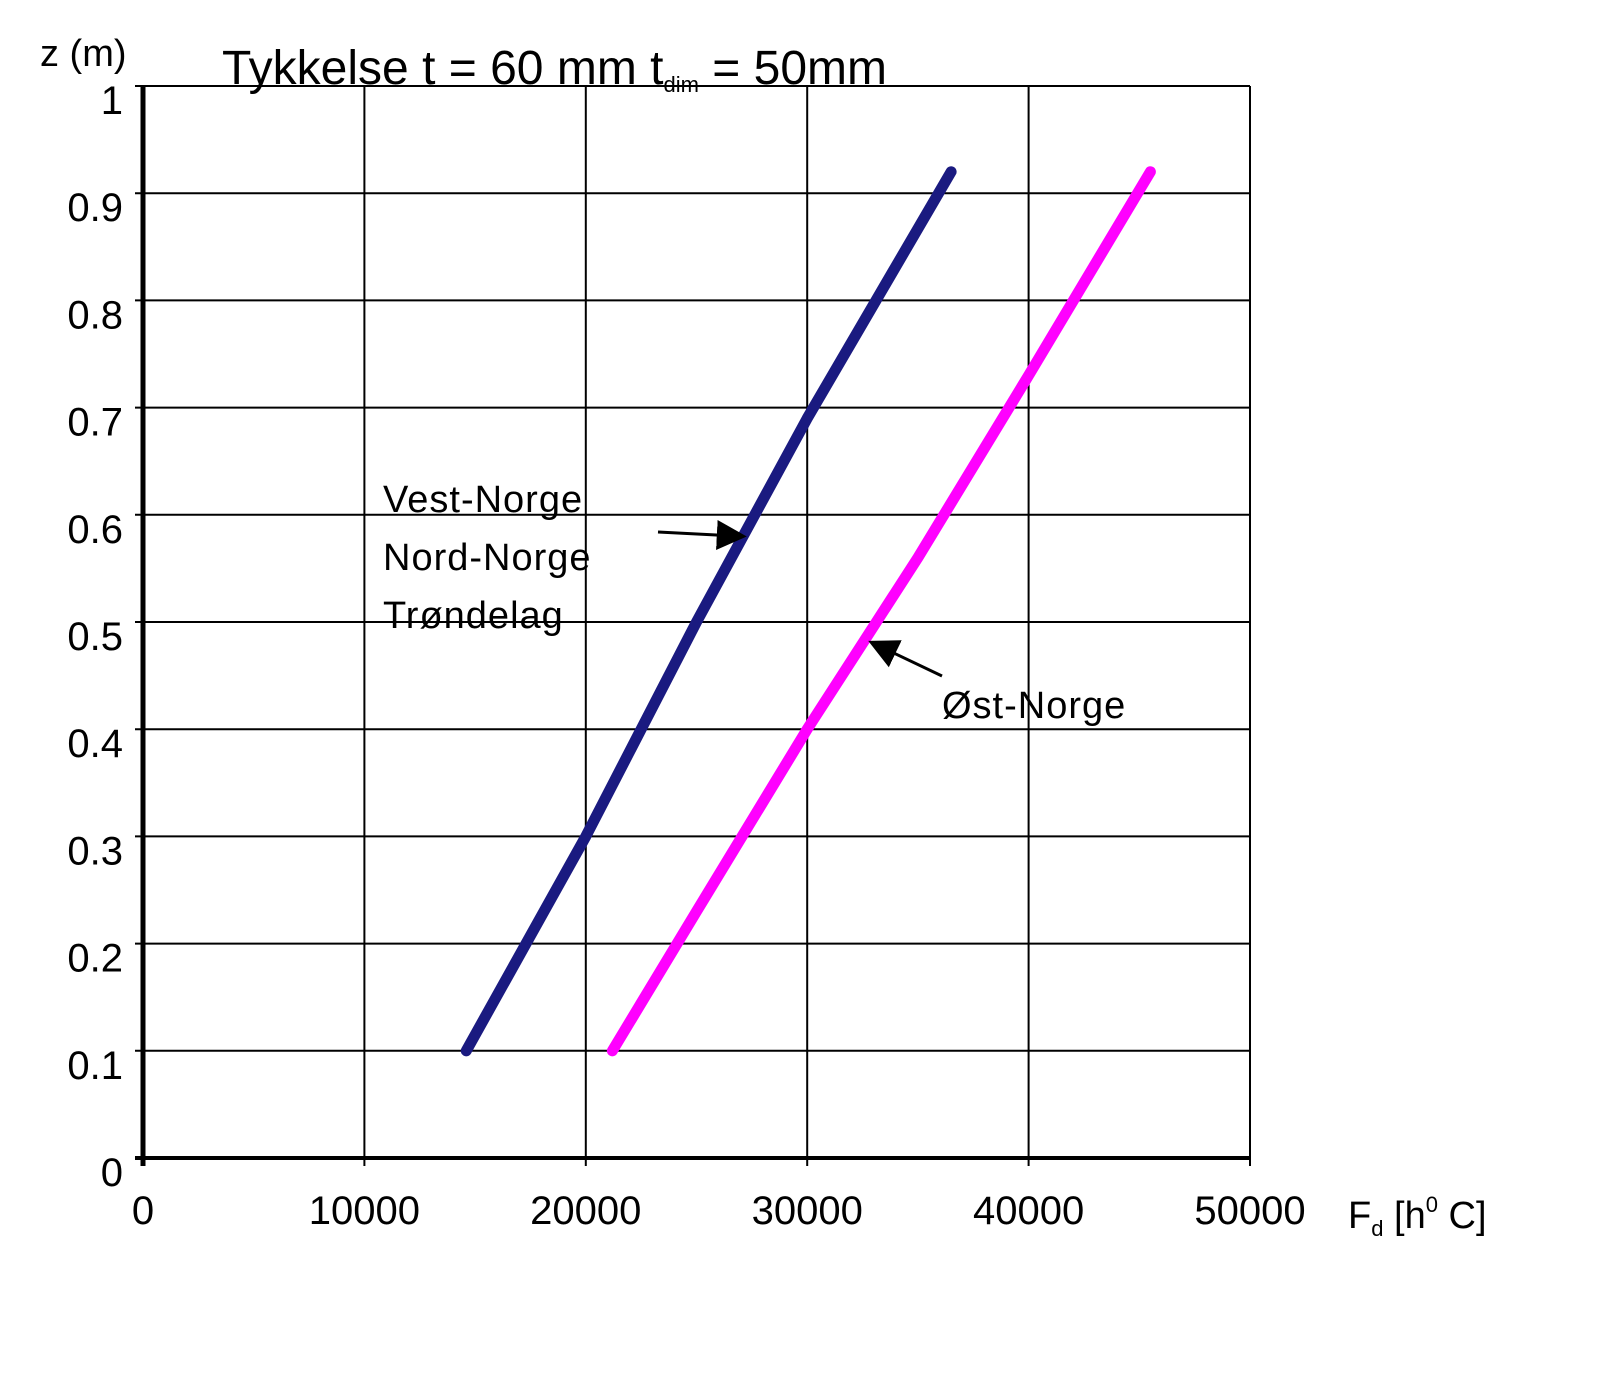 The width and height of the screenshot is (1600, 1380). Describe the element at coordinates (143, 1211) in the screenshot. I see `x-tick-label: 0` at that location.